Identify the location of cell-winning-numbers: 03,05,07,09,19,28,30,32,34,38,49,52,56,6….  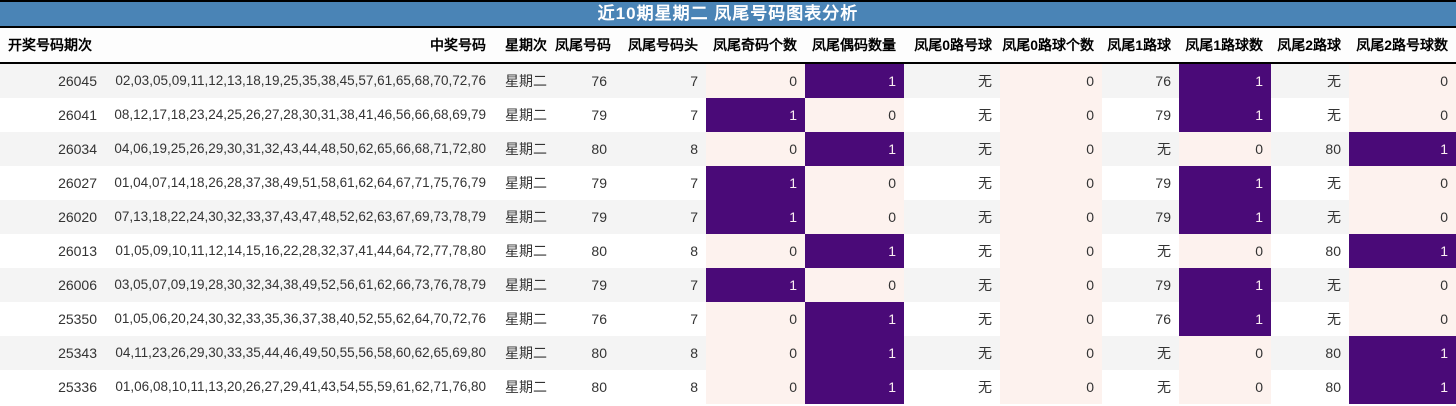
(300, 284).